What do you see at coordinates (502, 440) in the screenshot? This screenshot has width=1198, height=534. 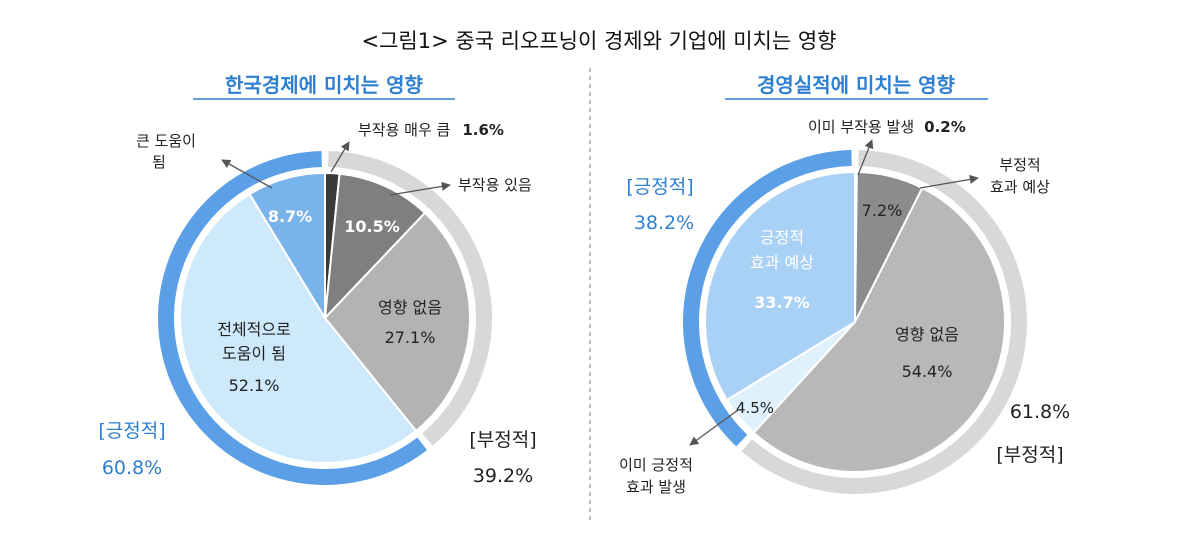 I see `group-left-negative-label: [부정적]` at bounding box center [502, 440].